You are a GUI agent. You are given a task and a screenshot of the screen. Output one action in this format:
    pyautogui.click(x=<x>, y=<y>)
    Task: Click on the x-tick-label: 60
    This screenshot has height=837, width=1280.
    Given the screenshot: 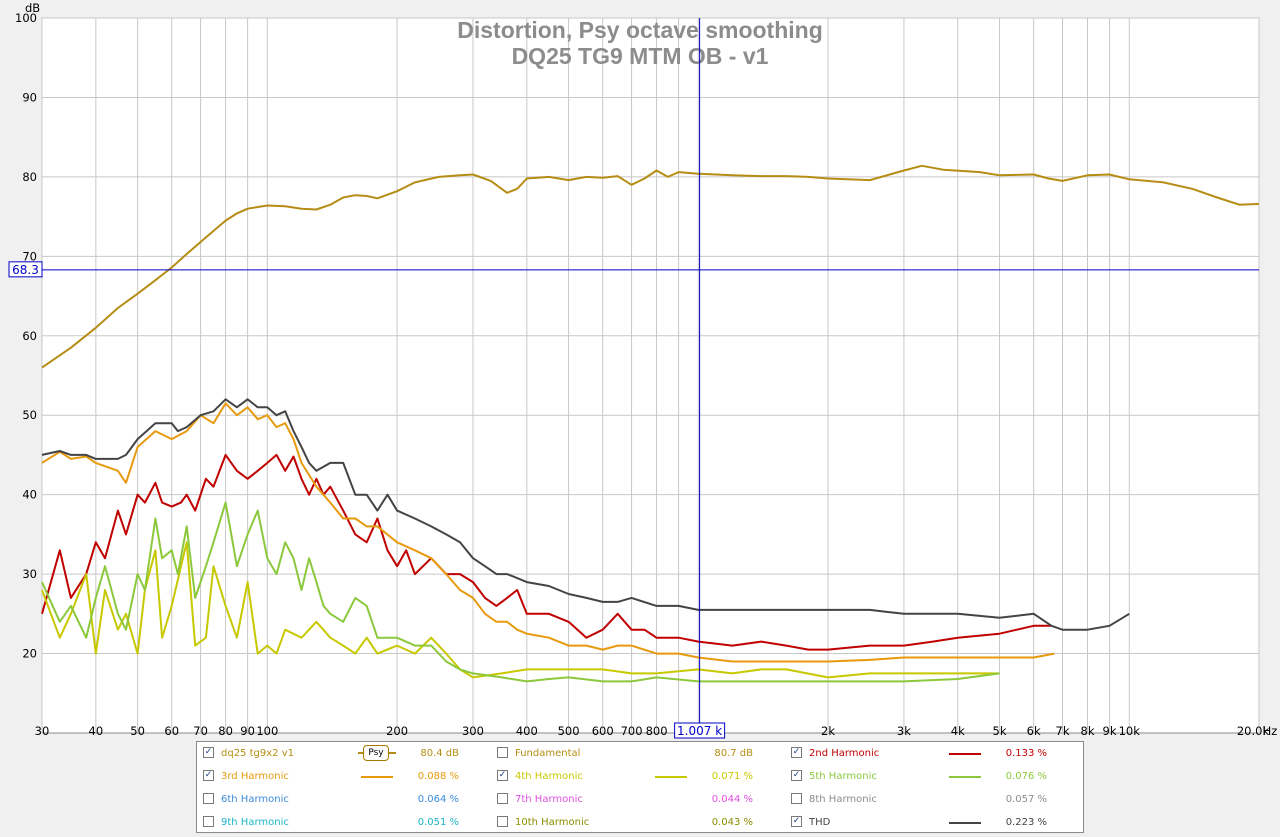 What is the action you would take?
    pyautogui.click(x=171, y=731)
    